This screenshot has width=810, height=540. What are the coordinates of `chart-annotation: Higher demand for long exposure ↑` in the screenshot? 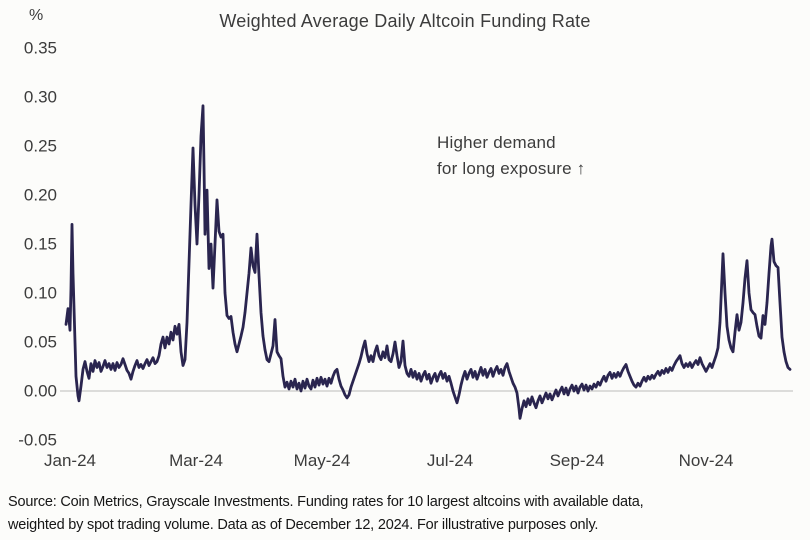 It's located at (511, 156).